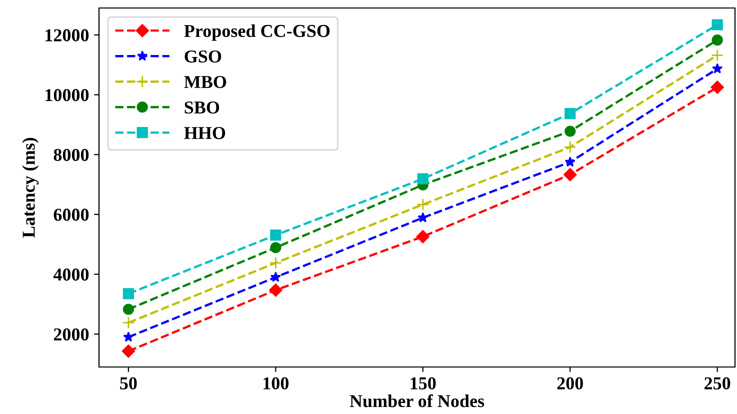 The width and height of the screenshot is (737, 414). Describe the element at coordinates (71, 274) in the screenshot. I see `y-tick-label: 4000` at that location.